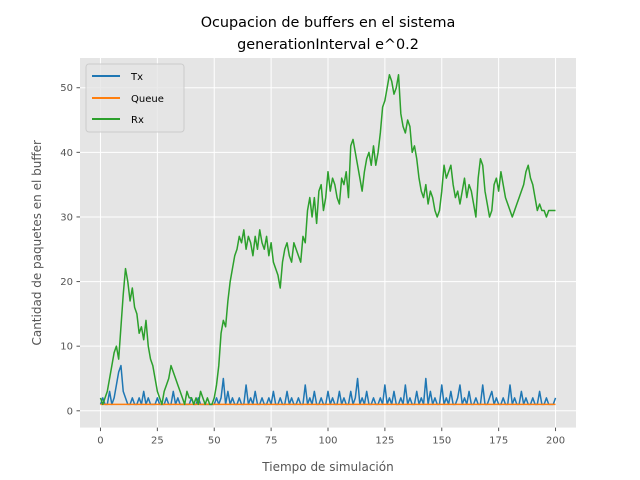 The image size is (640, 480). Describe the element at coordinates (498, 441) in the screenshot. I see `x-tick-label: 175` at that location.